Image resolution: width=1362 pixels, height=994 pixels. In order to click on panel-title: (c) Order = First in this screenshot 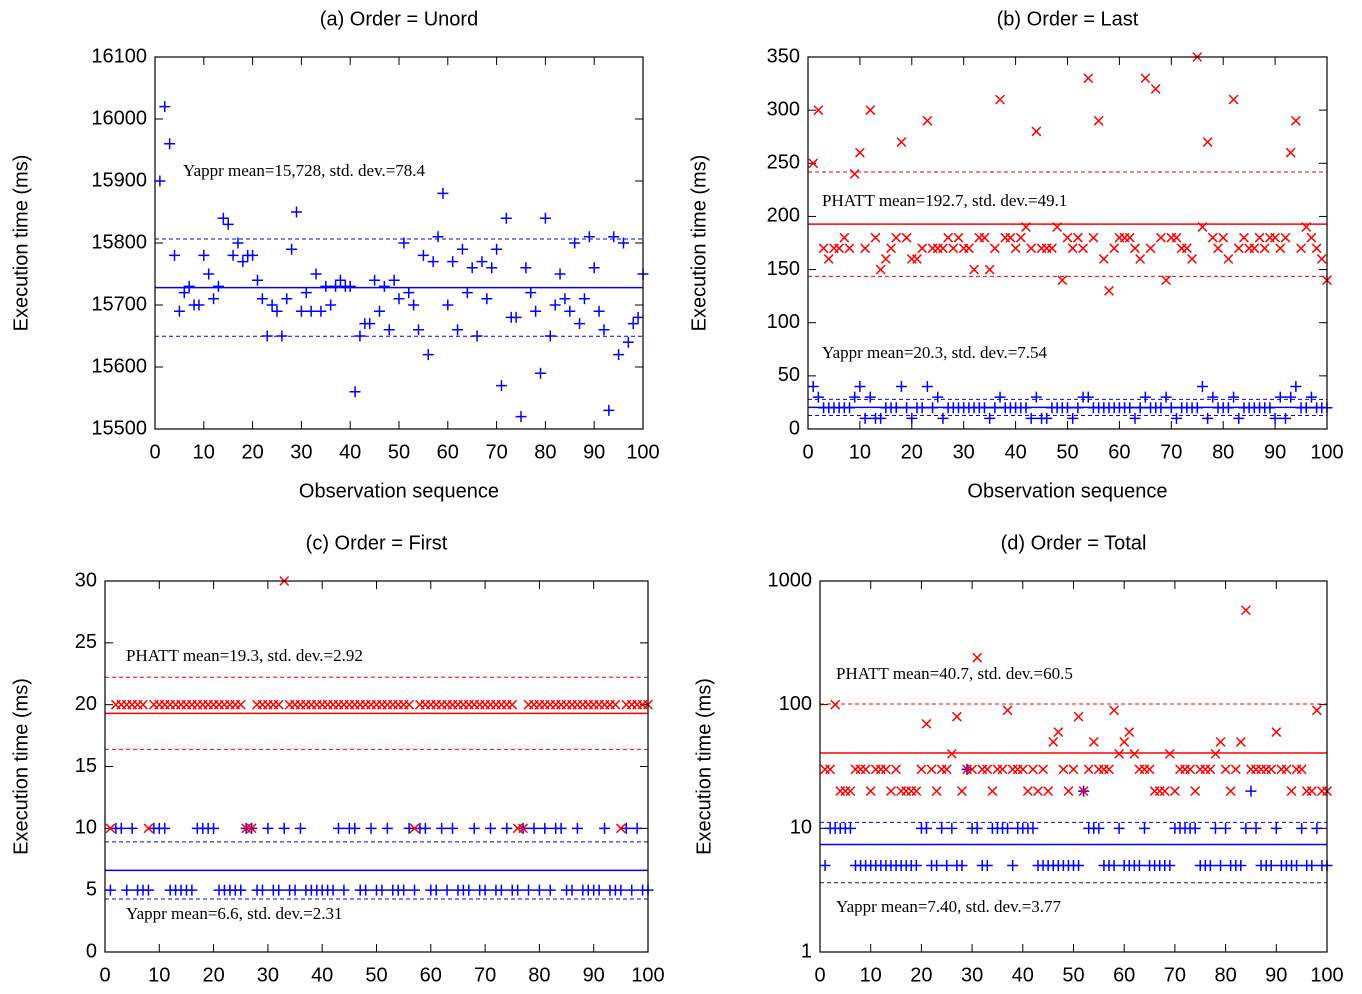, I will do `click(377, 543)`.